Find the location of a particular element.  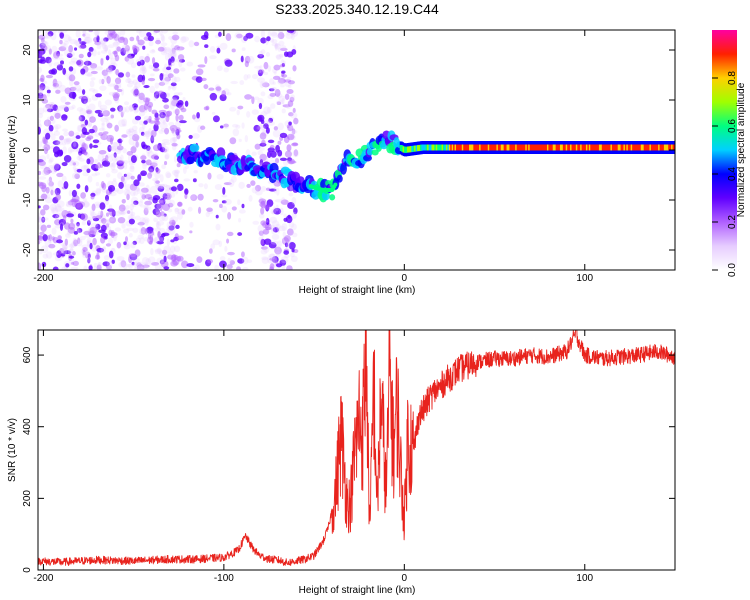

spectrogram-x-tick-label: -100 is located at coordinates (224, 278).